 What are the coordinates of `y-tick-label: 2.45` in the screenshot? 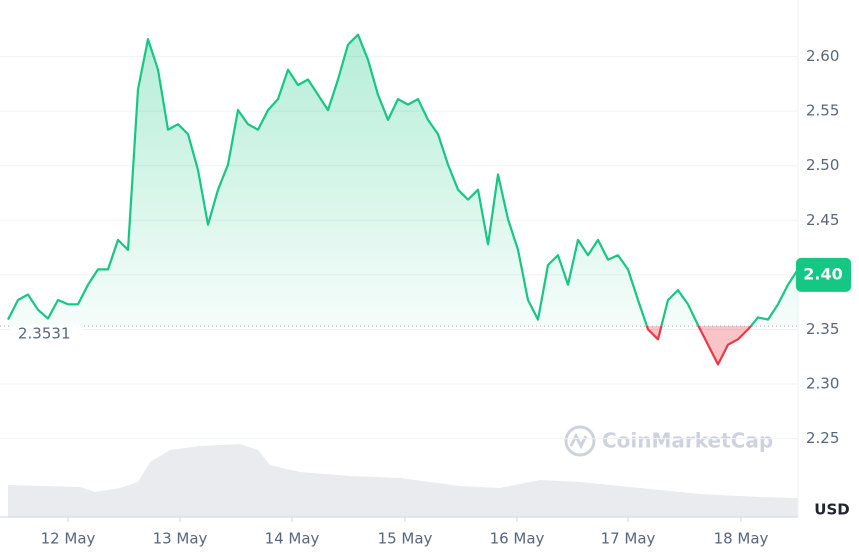 It's located at (822, 220).